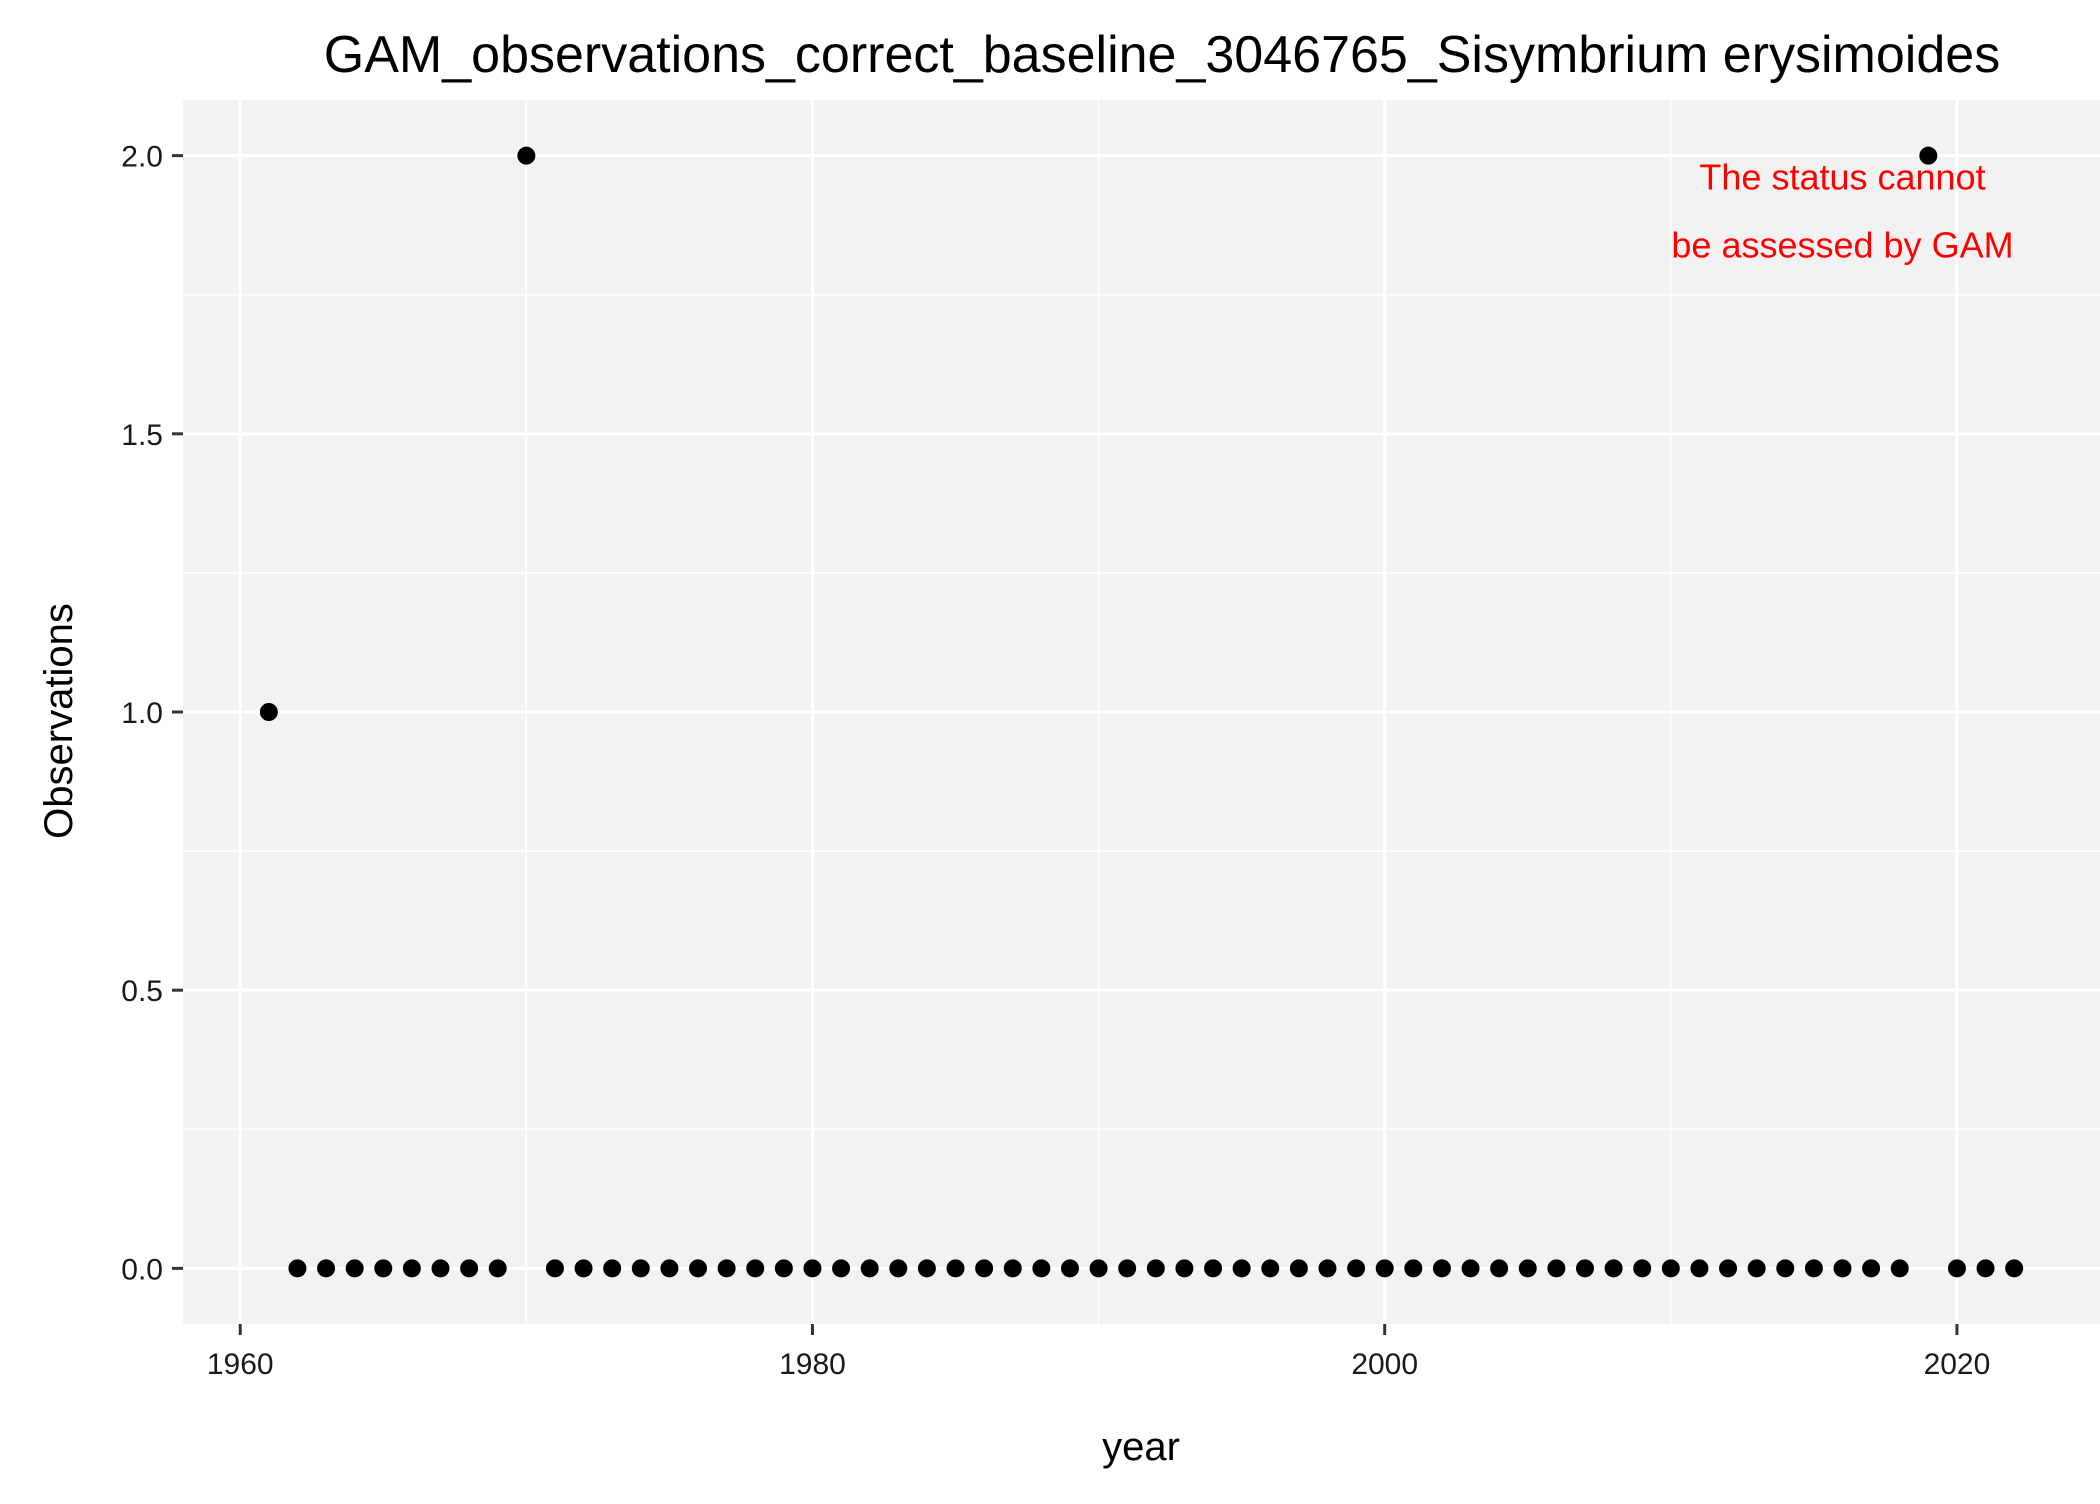  I want to click on annotation-line: be assessed by GAM, so click(1842, 244).